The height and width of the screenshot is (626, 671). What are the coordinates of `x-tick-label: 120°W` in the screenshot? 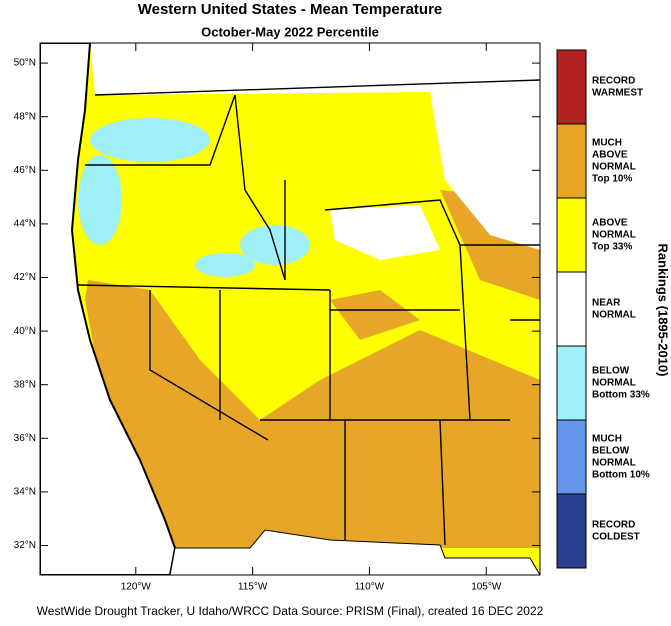 It's located at (136, 587).